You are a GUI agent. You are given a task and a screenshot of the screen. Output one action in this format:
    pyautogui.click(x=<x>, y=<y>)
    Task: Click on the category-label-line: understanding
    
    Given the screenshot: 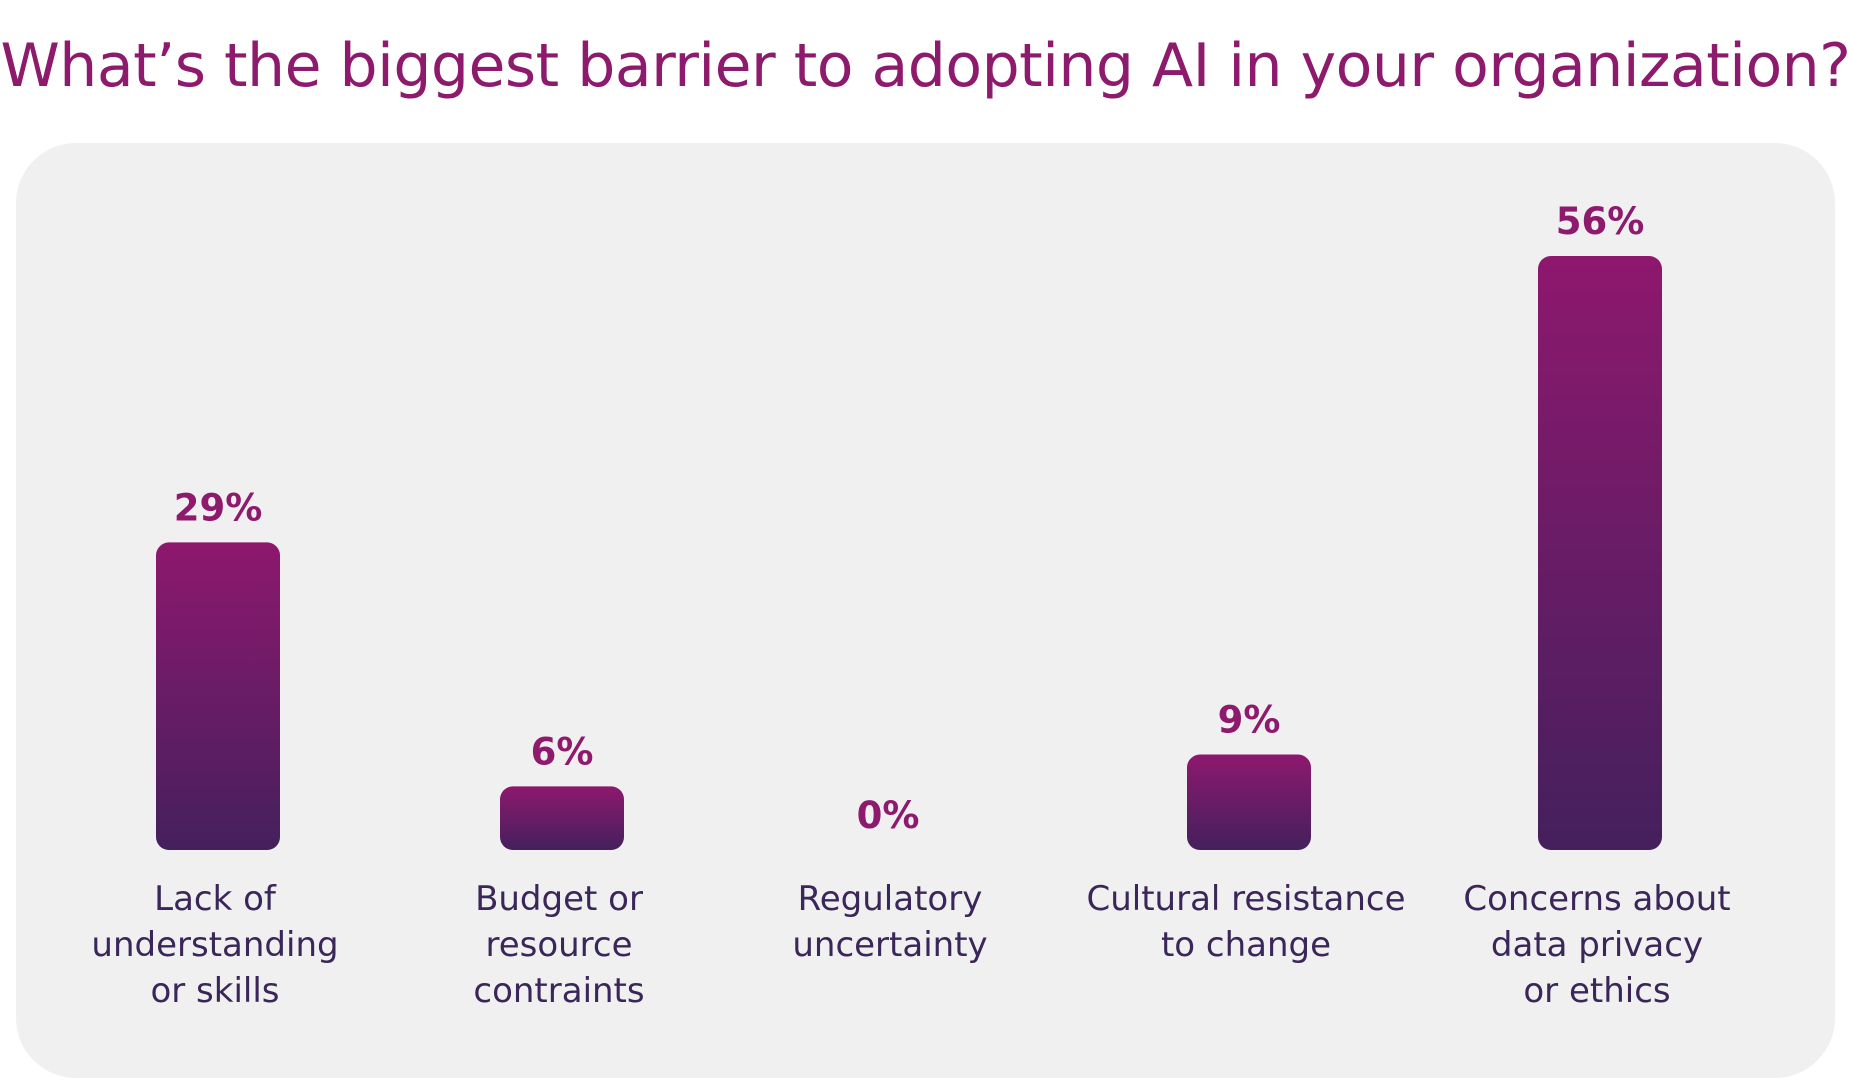 What is the action you would take?
    pyautogui.click(x=214, y=945)
    